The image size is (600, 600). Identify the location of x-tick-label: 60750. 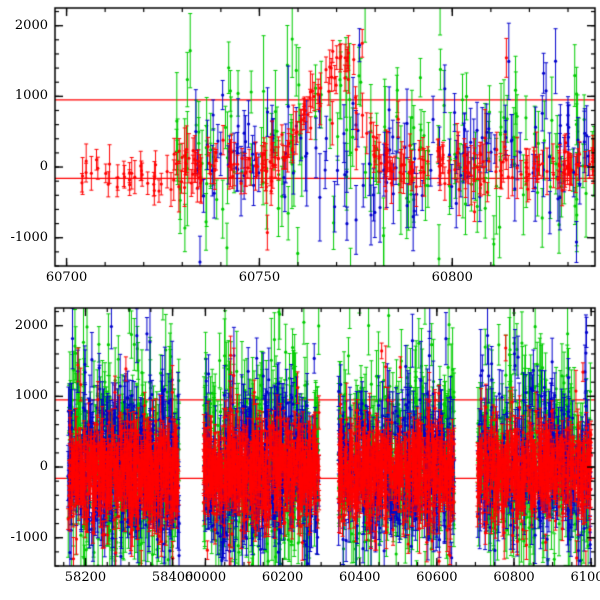
(259, 277).